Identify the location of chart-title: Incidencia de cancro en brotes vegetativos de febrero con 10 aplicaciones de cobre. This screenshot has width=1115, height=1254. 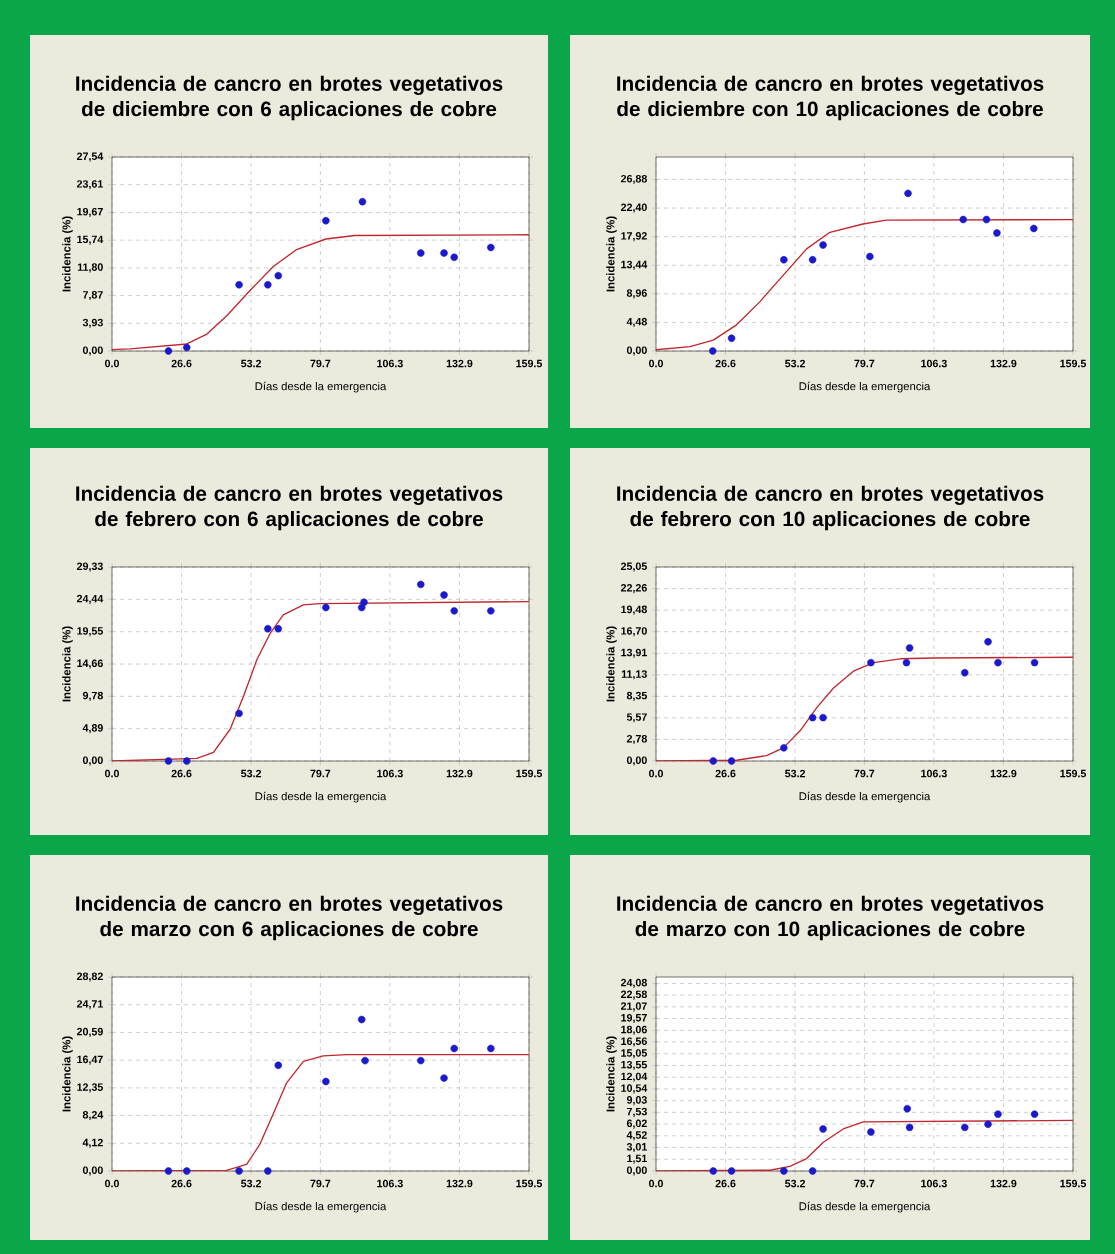
(830, 508).